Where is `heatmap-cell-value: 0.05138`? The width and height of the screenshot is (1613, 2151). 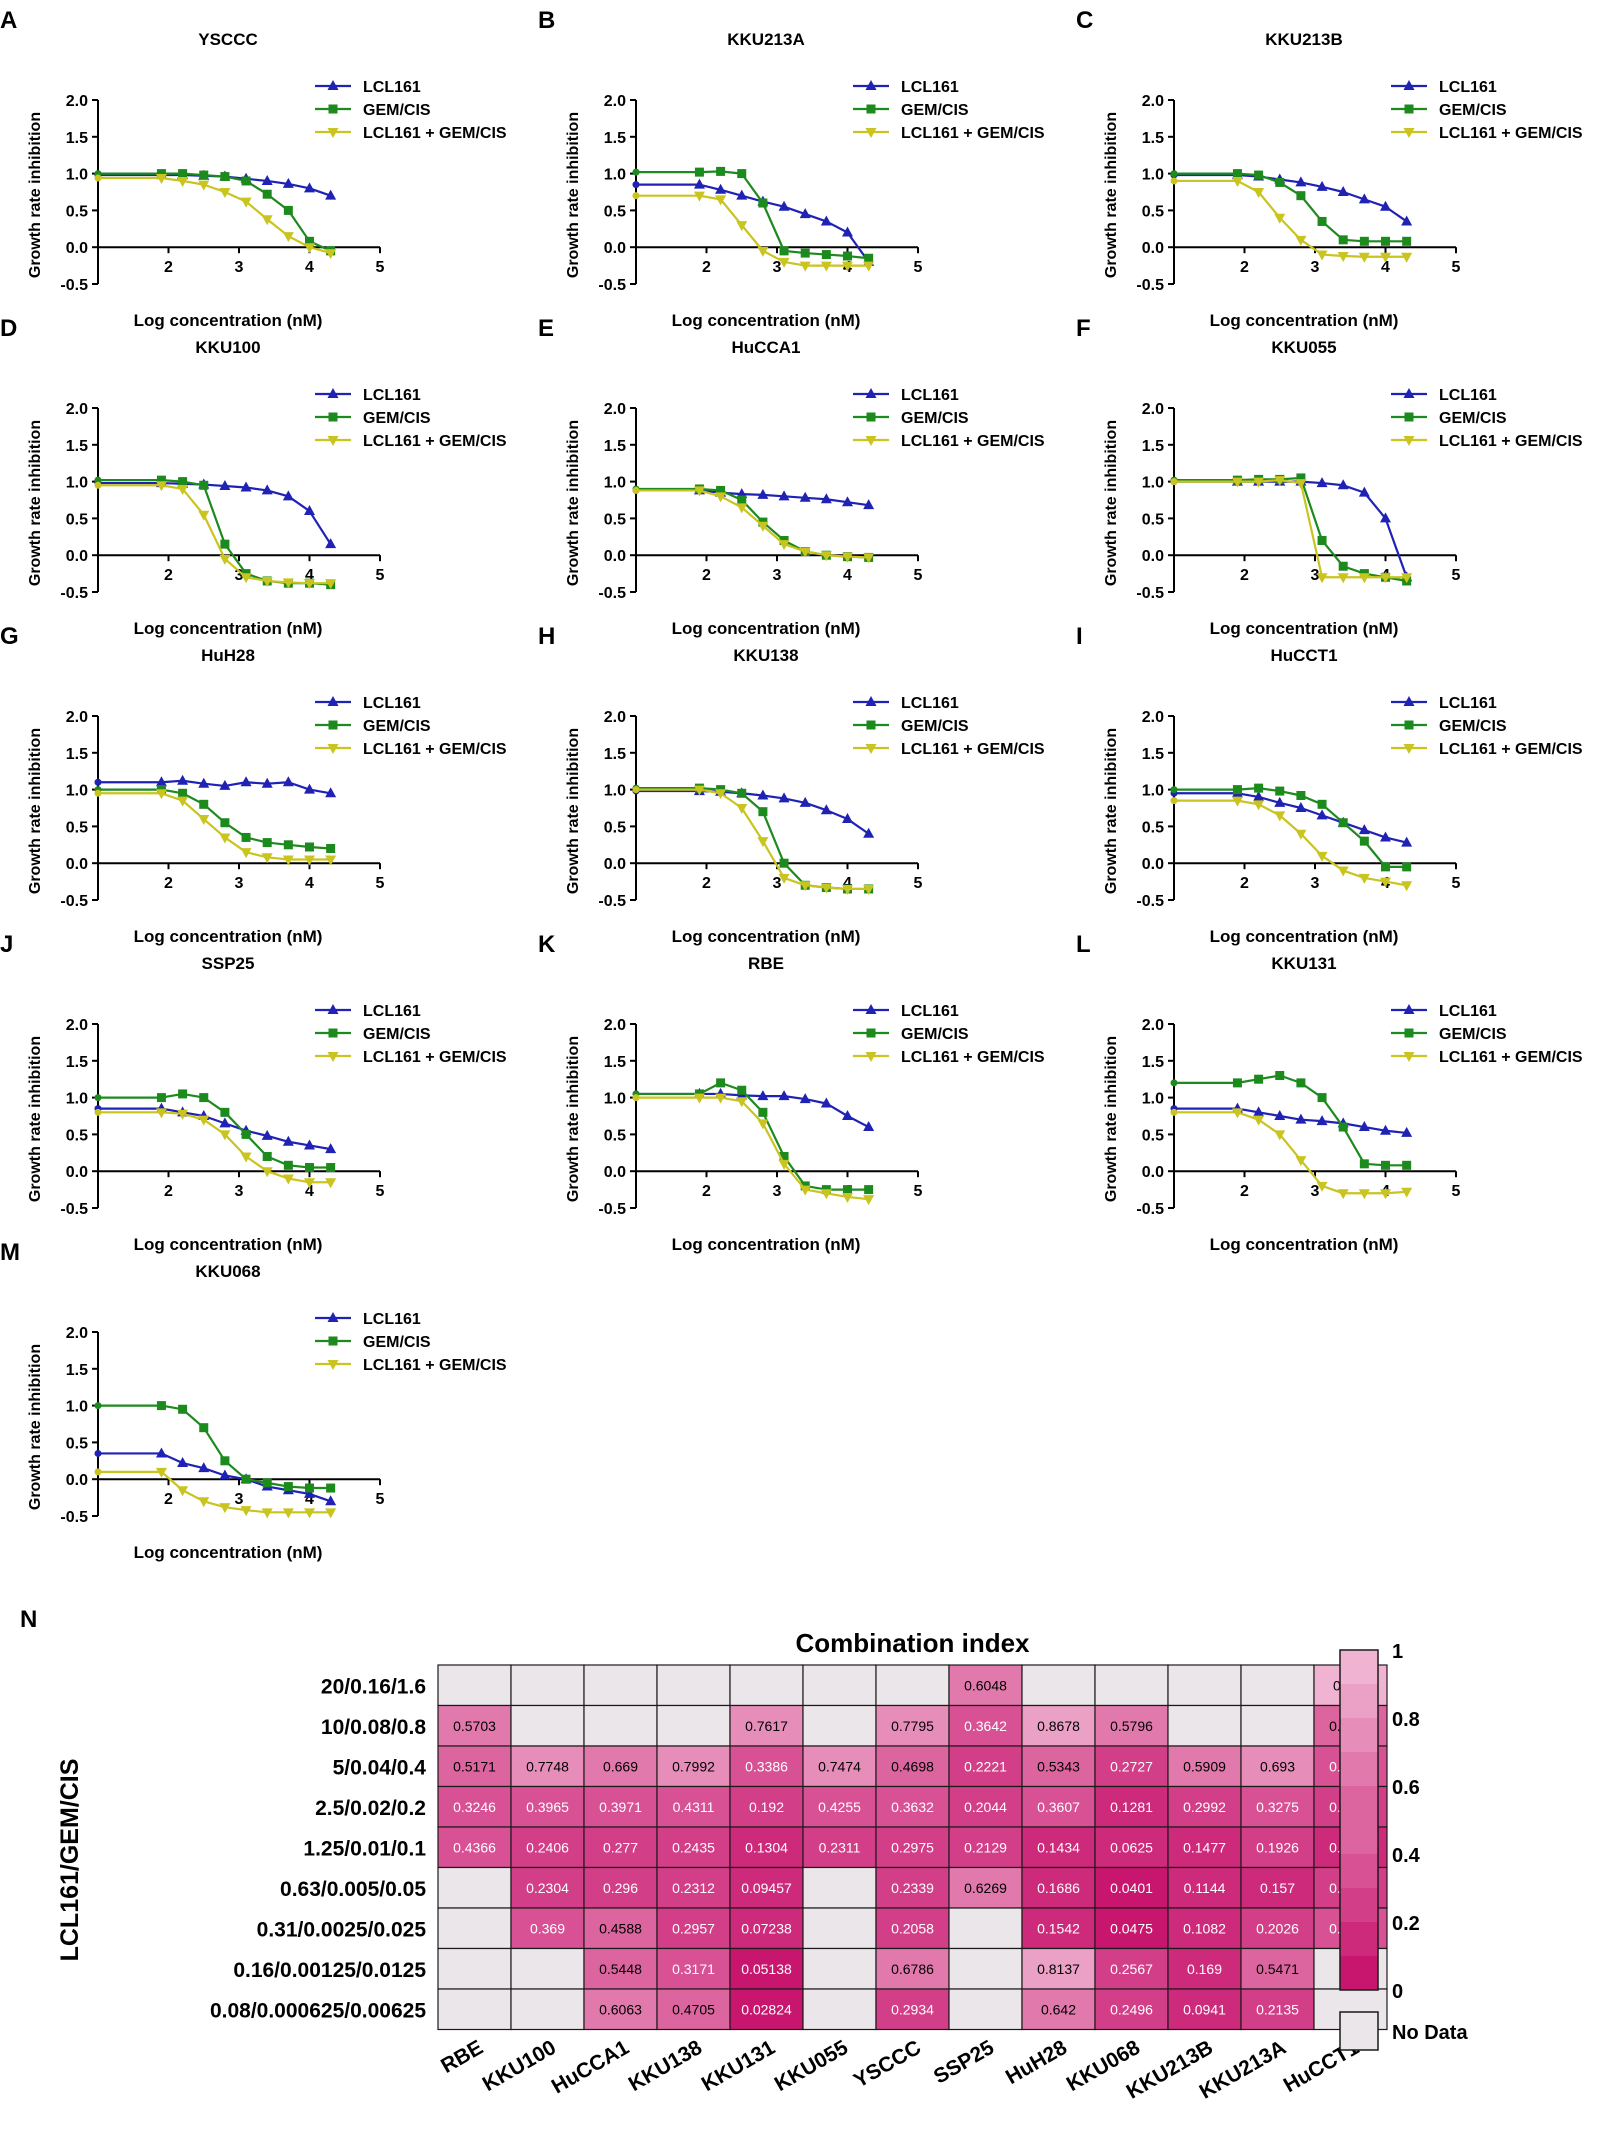 heatmap-cell-value: 0.05138 is located at coordinates (766, 1969).